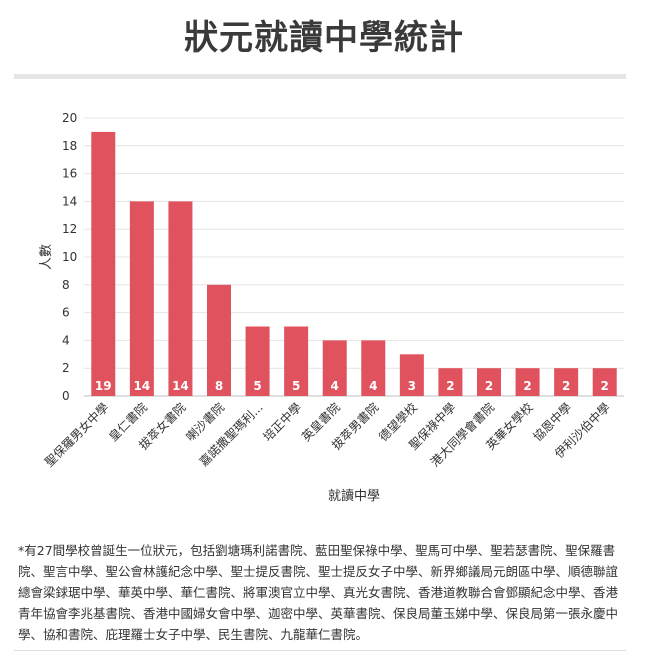 The image size is (648, 658). I want to click on y-tick-label: 0, so click(66, 396).